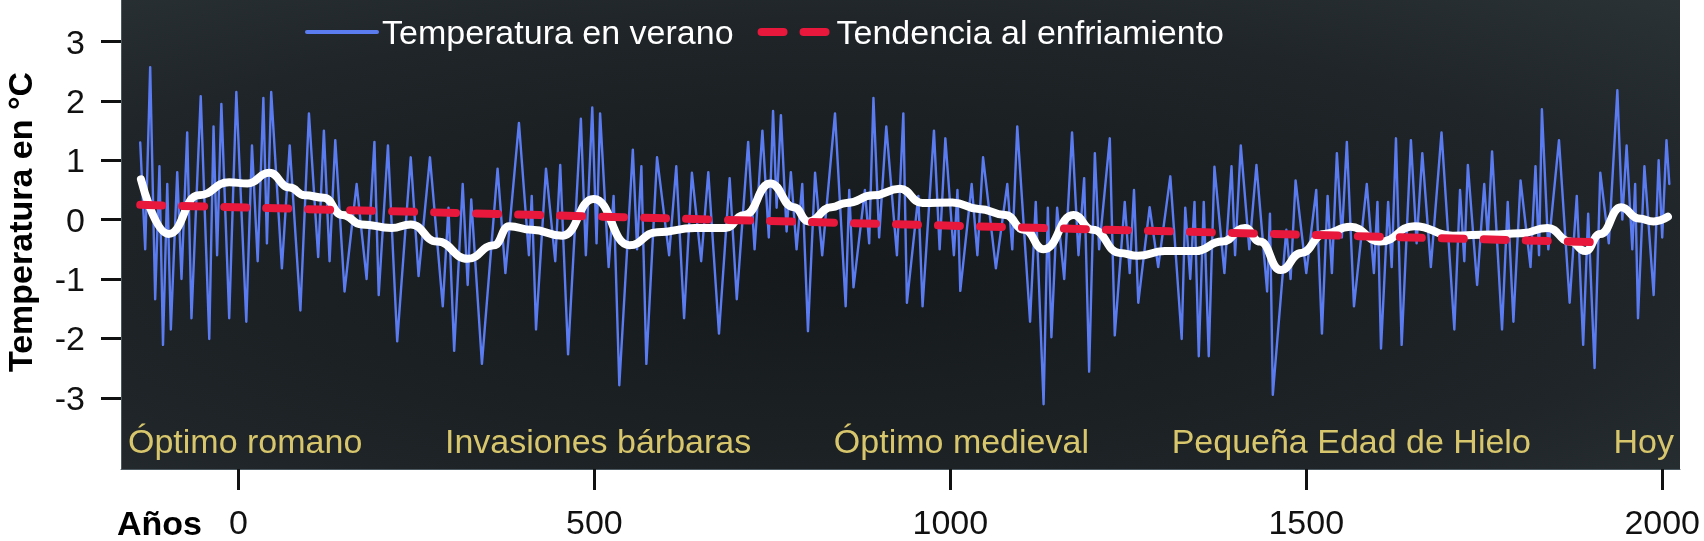 This screenshot has width=1704, height=541. Describe the element at coordinates (20, 222) in the screenshot. I see `y-axis-title: Temperatura en °C` at that location.